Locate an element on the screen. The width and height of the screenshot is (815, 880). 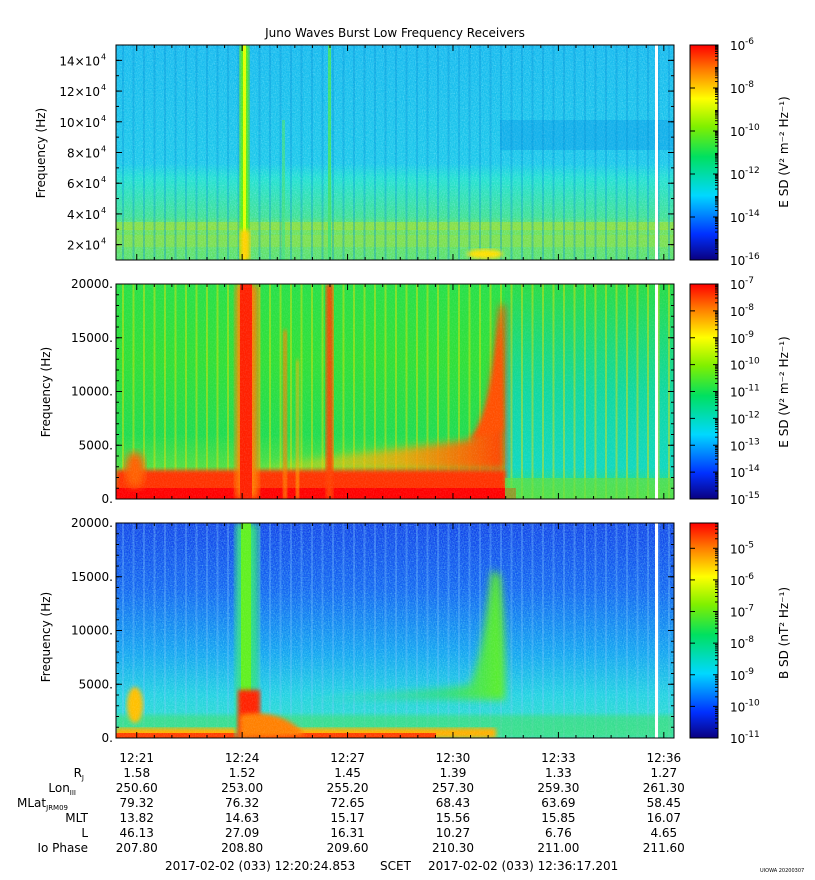
ephemeris-value: 1.27 is located at coordinates (663, 773).